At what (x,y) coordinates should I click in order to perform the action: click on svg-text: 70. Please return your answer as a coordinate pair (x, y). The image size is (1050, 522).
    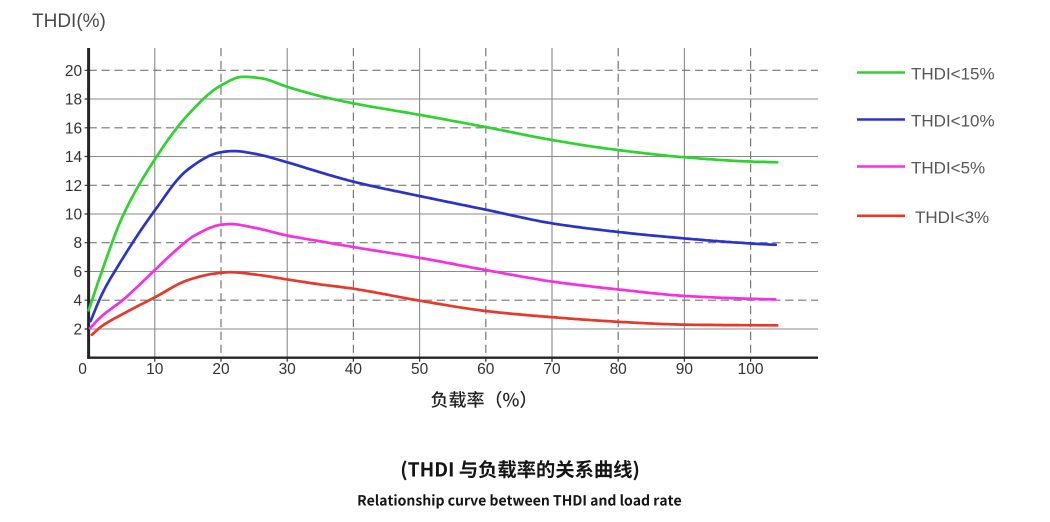
    Looking at the image, I should click on (552, 369).